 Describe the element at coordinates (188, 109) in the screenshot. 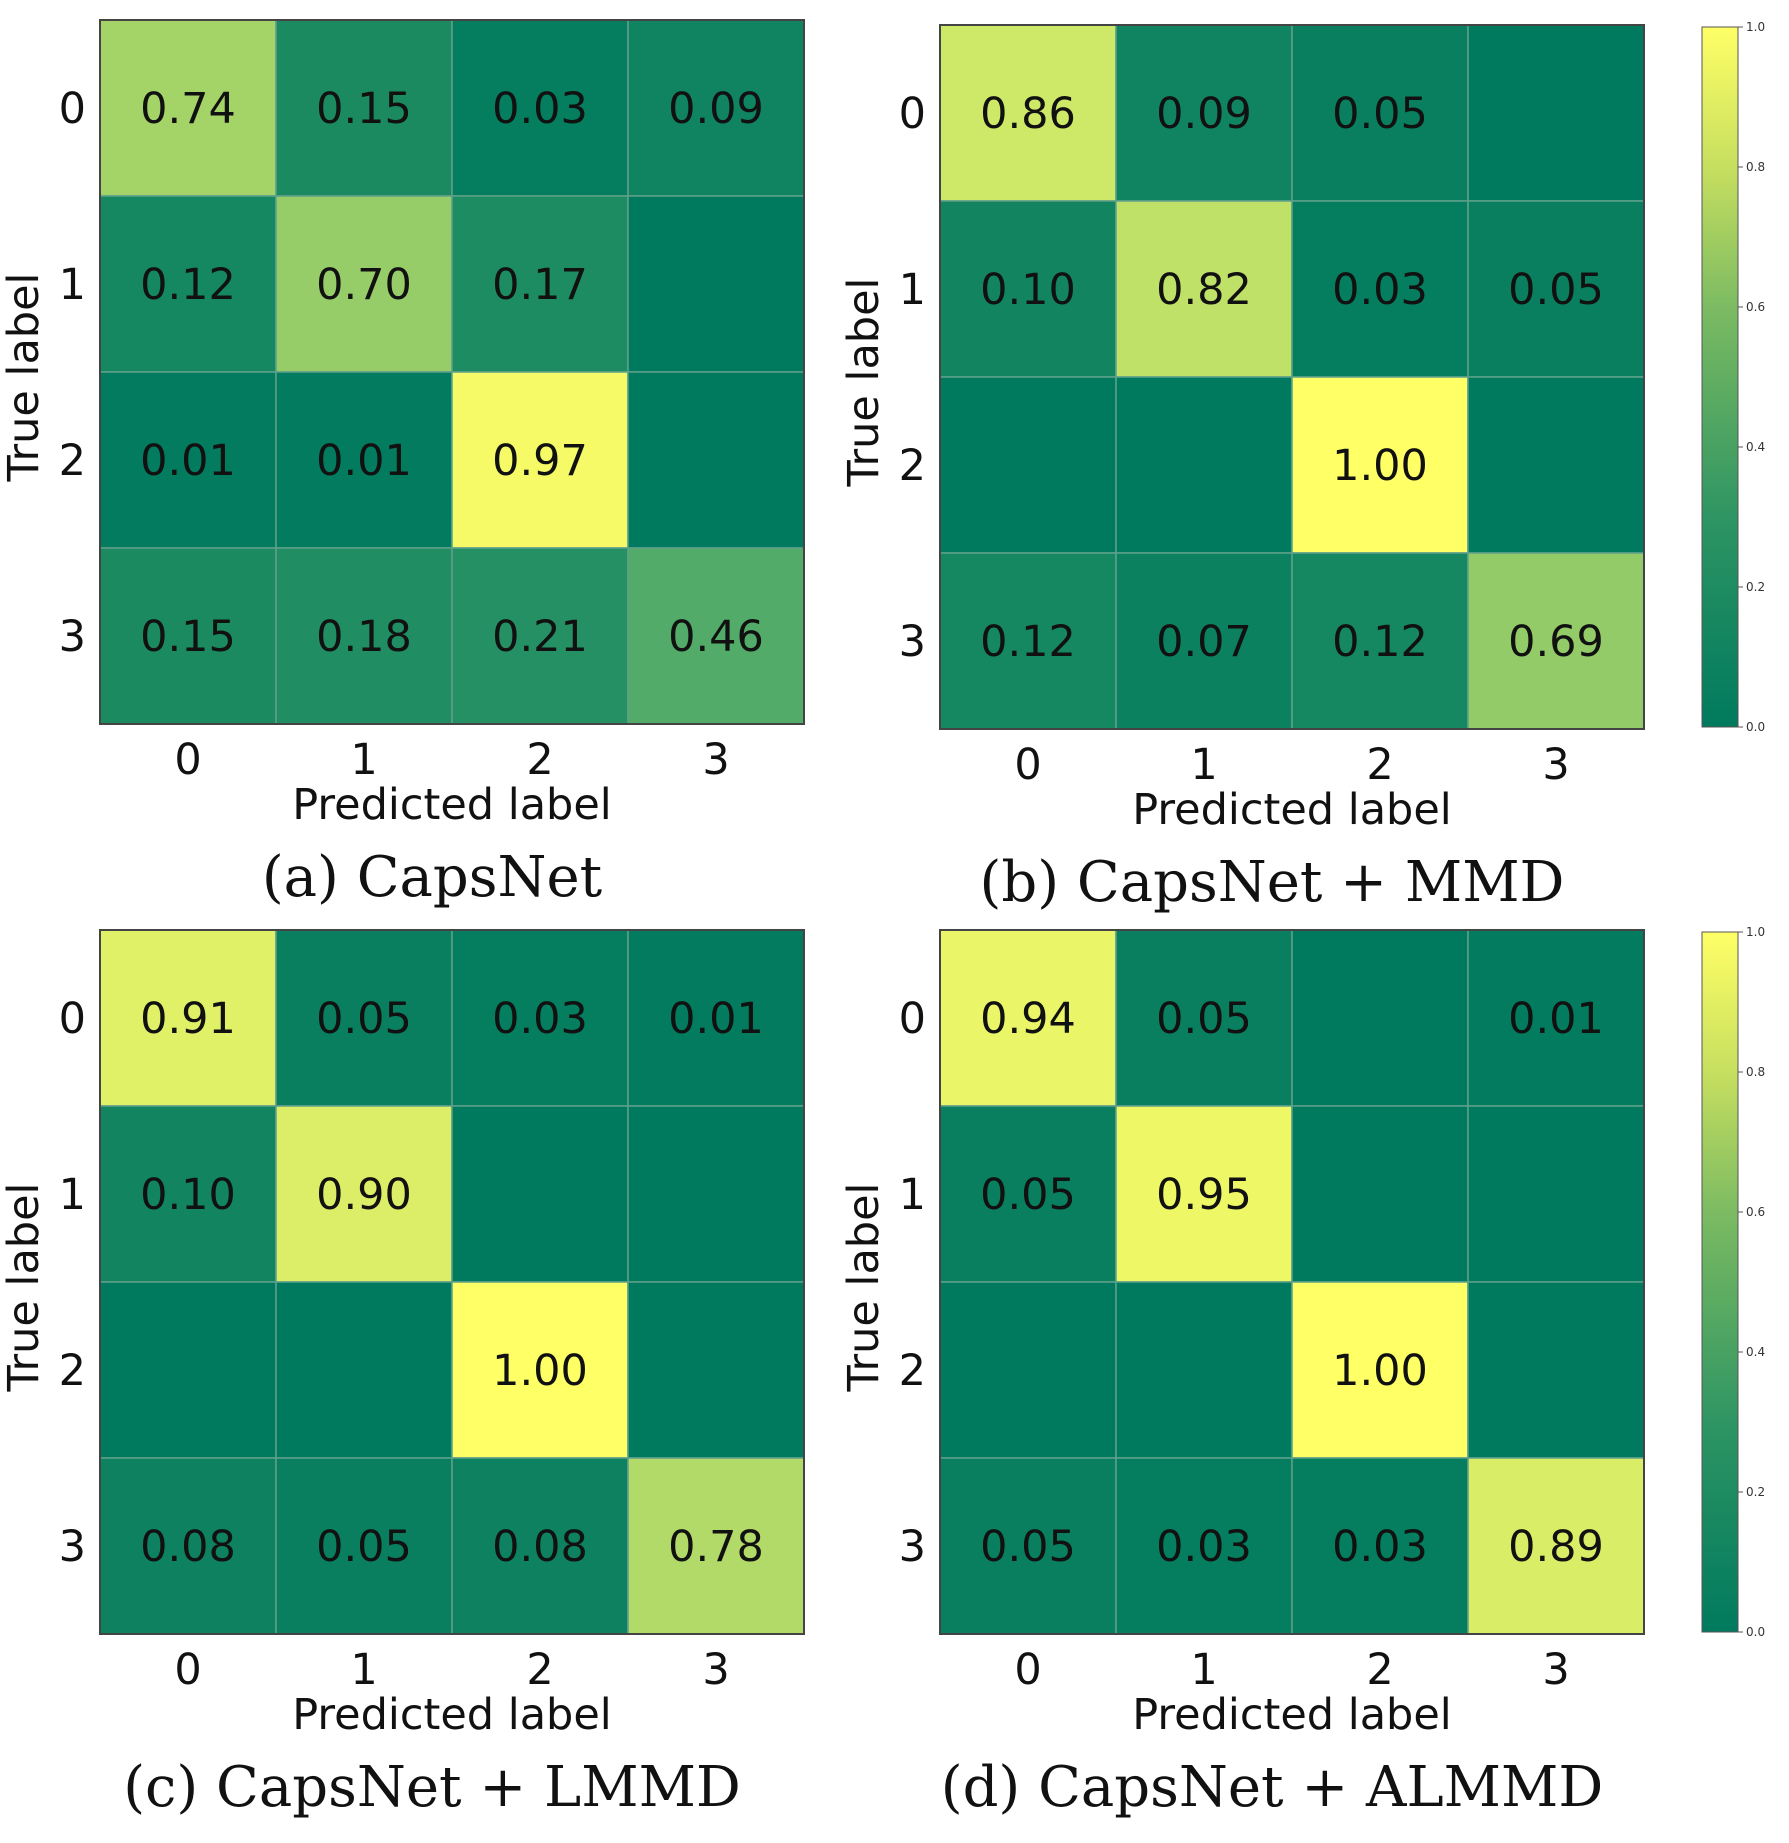

I see `cell-value-label: 0.74` at that location.